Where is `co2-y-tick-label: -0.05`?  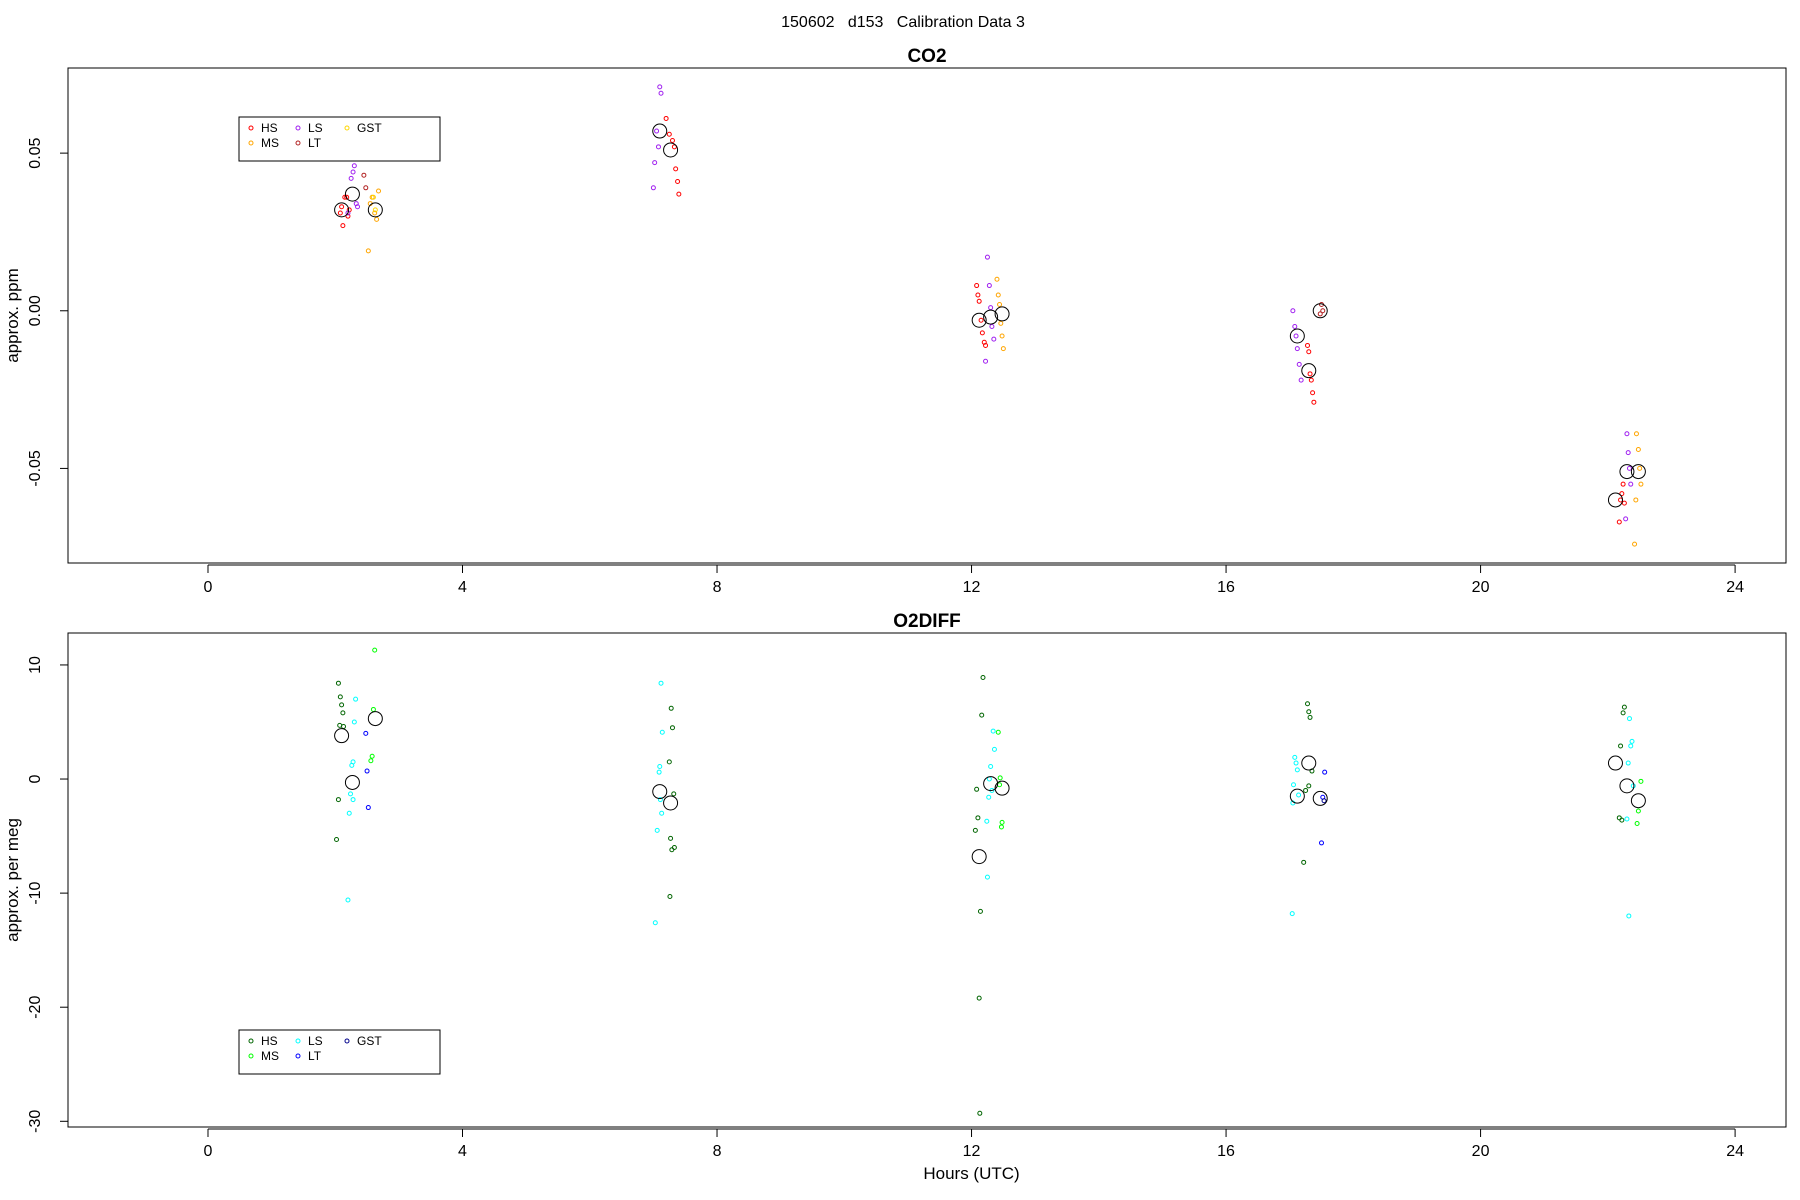
co2-y-tick-label: -0.05 is located at coordinates (35, 468).